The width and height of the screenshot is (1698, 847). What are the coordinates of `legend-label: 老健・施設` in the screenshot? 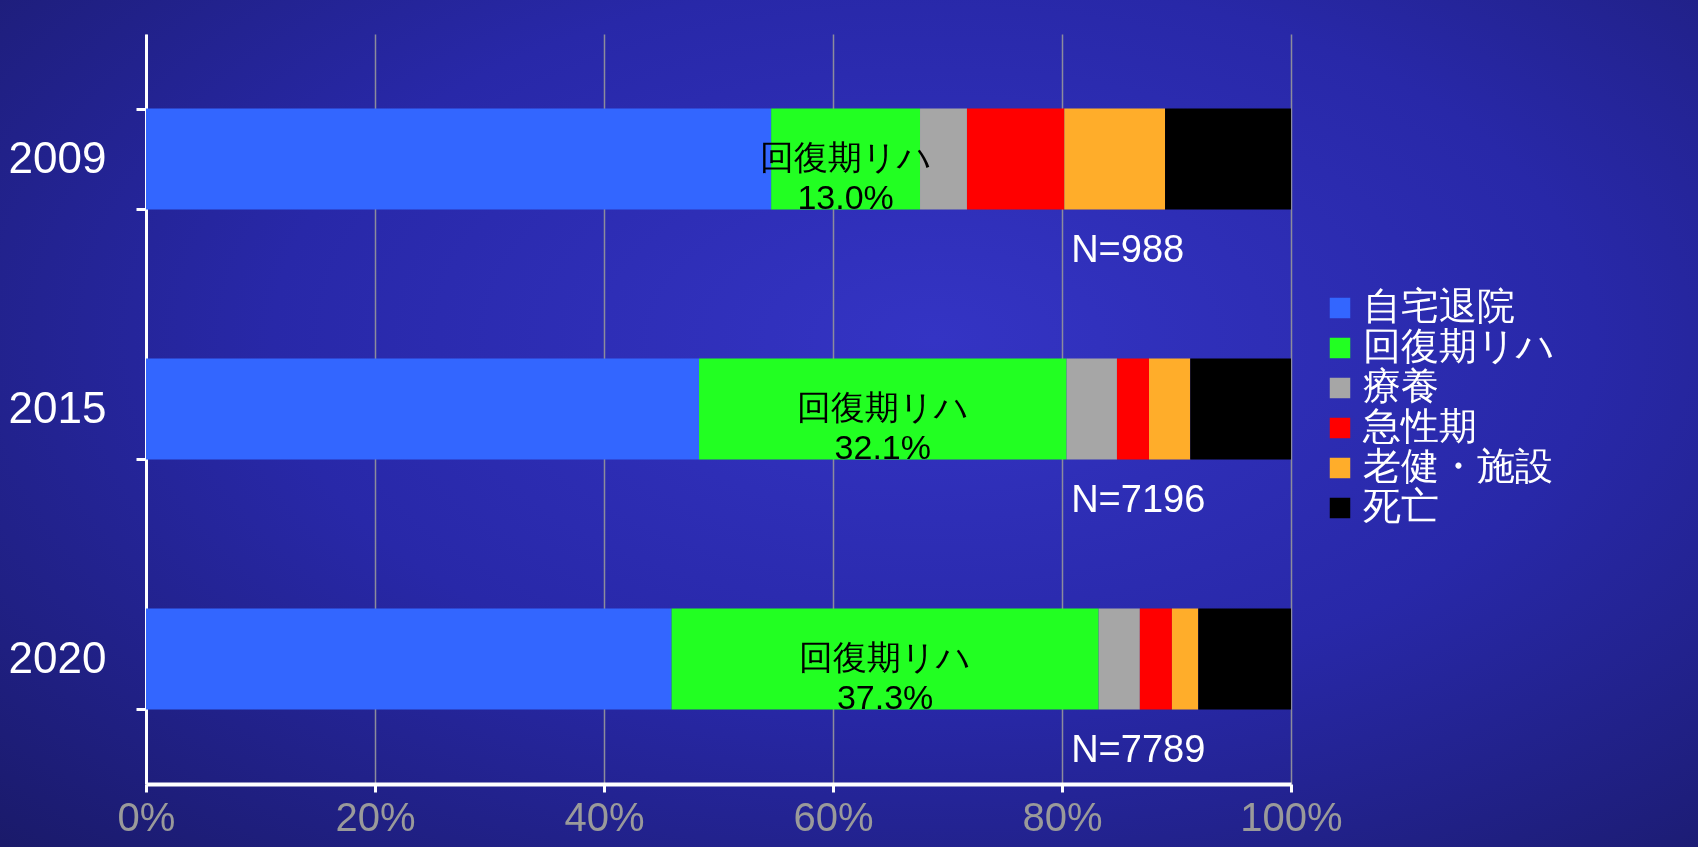 It's located at (1458, 466).